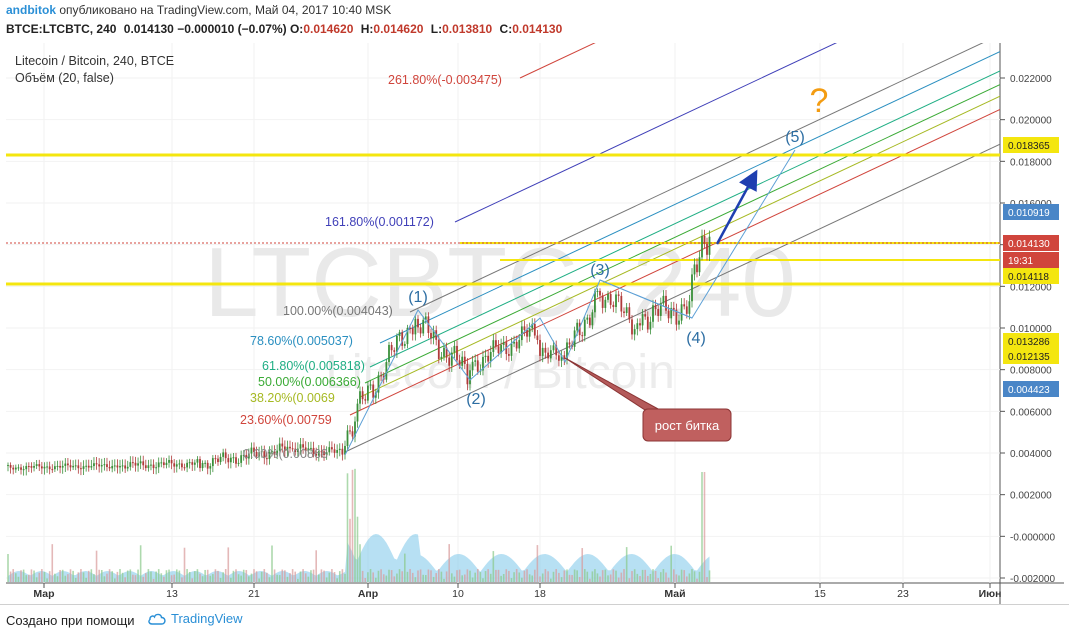 This screenshot has height=640, width=1069. What do you see at coordinates (648, 399) in the screenshot?
I see `callout: рост битка` at bounding box center [648, 399].